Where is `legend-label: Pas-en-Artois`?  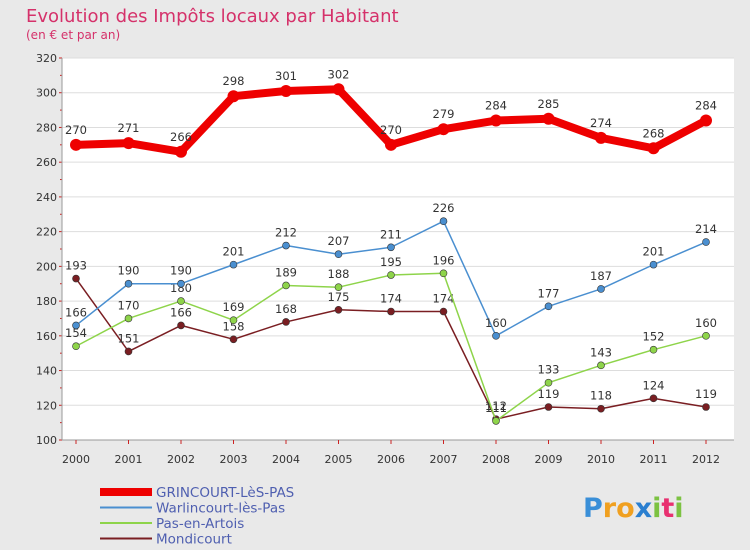 legend-label: Pas-en-Artois is located at coordinates (200, 524).